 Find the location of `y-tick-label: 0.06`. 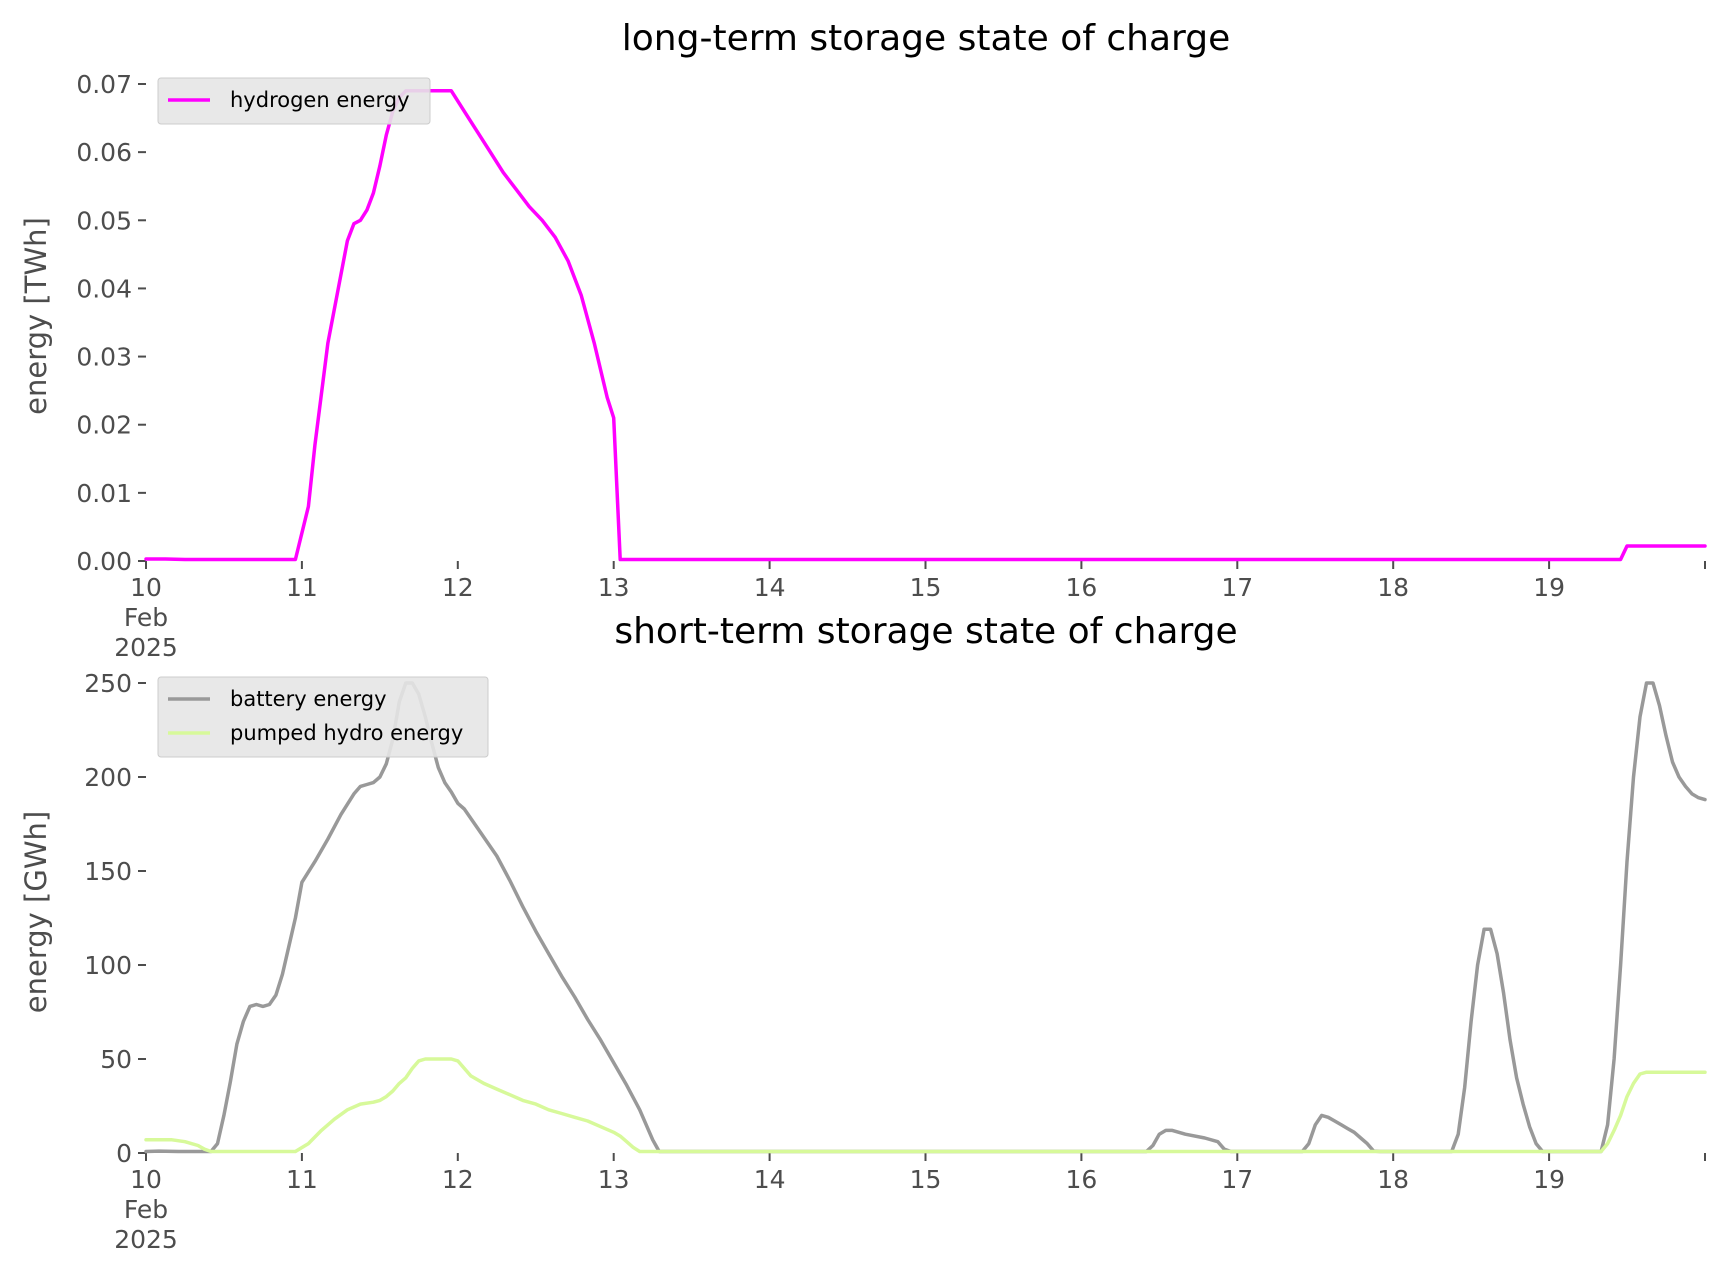

y-tick-label: 0.06 is located at coordinates (104, 152).